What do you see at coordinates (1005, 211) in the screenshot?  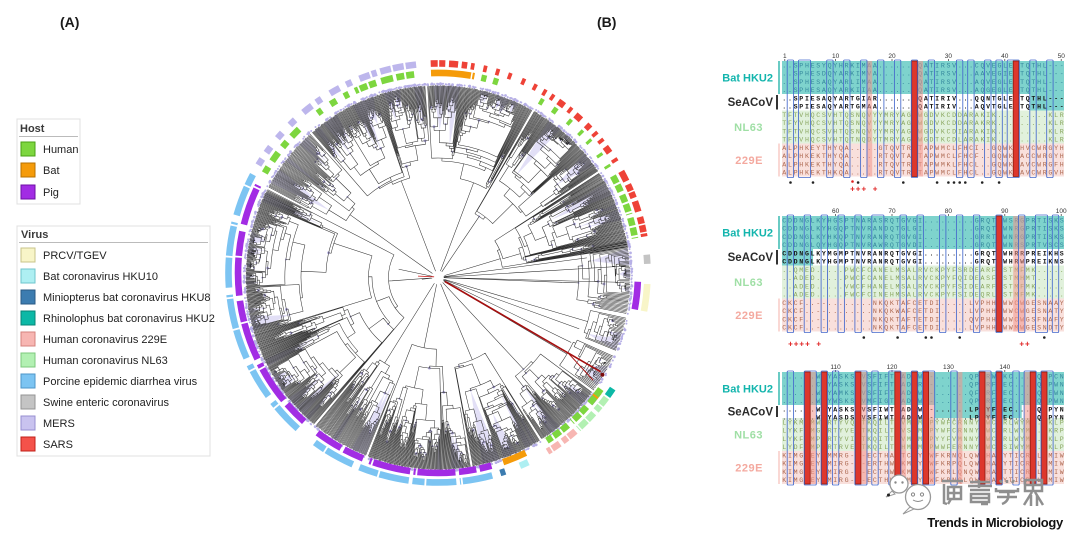 I see `svg-text: 90` at bounding box center [1005, 211].